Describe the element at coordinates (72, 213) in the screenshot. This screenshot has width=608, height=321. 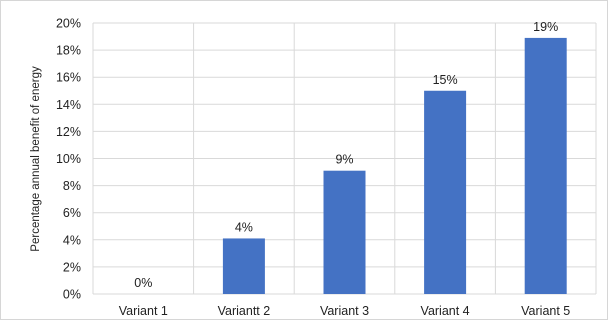
I see `y-tick-label: 6%` at that location.